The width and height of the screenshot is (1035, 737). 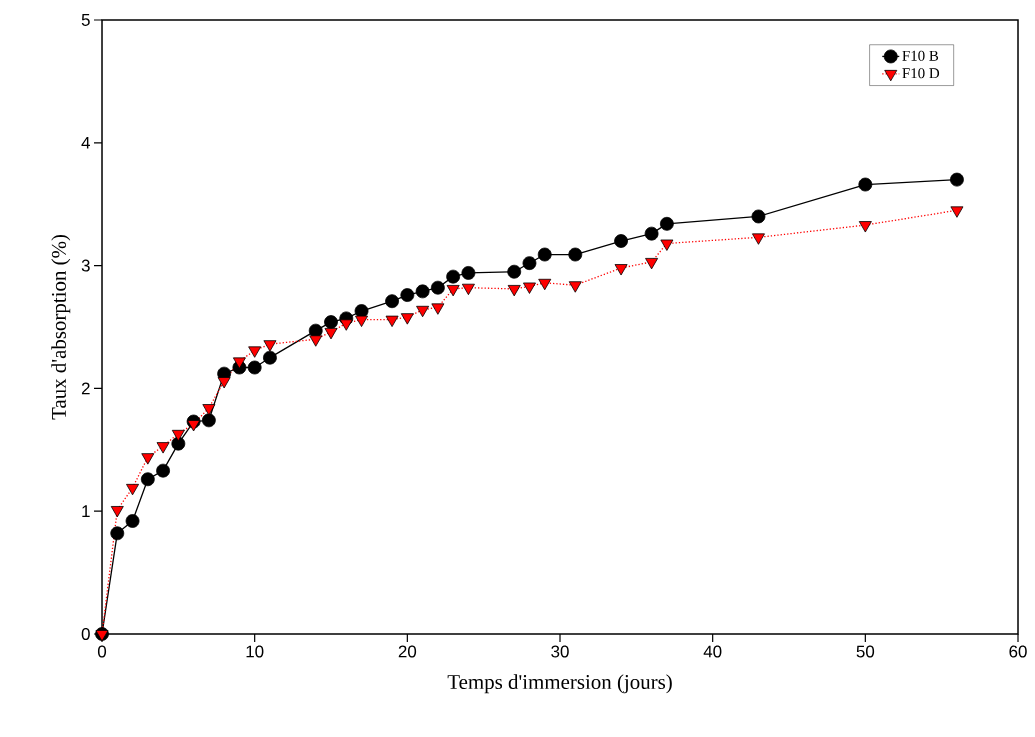 I want to click on y-tick-label: 3, so click(x=85, y=265).